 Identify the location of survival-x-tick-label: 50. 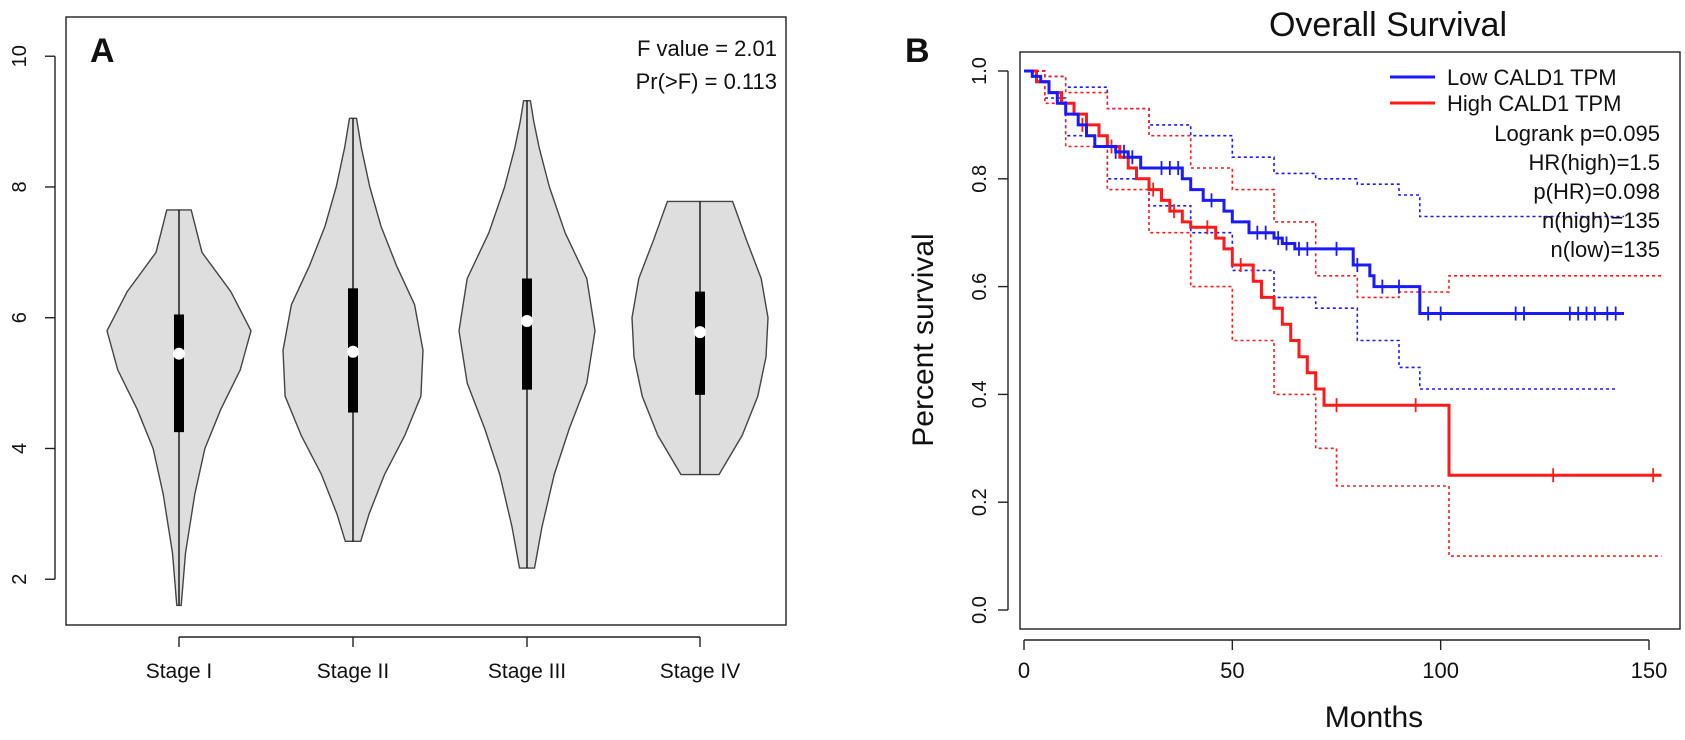
(1232, 670).